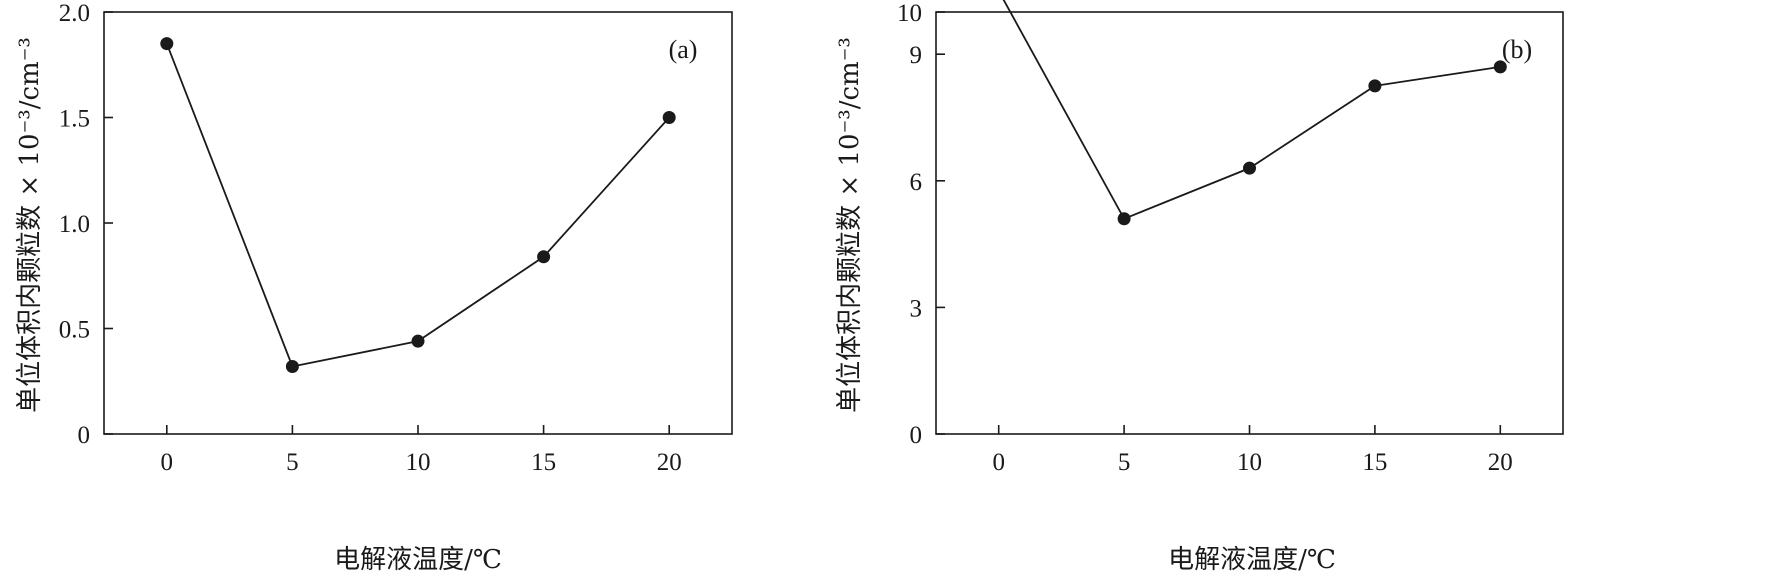 The height and width of the screenshot is (584, 1767). I want to click on series-line, so click(1251, 110).